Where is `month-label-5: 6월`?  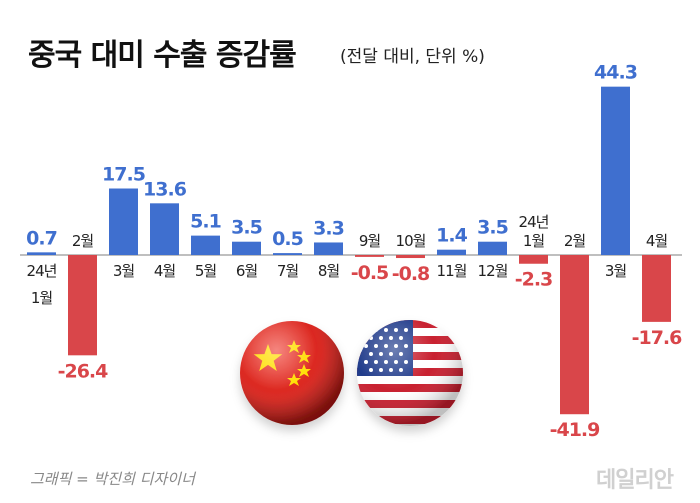
month-label-5: 6월 is located at coordinates (247, 271).